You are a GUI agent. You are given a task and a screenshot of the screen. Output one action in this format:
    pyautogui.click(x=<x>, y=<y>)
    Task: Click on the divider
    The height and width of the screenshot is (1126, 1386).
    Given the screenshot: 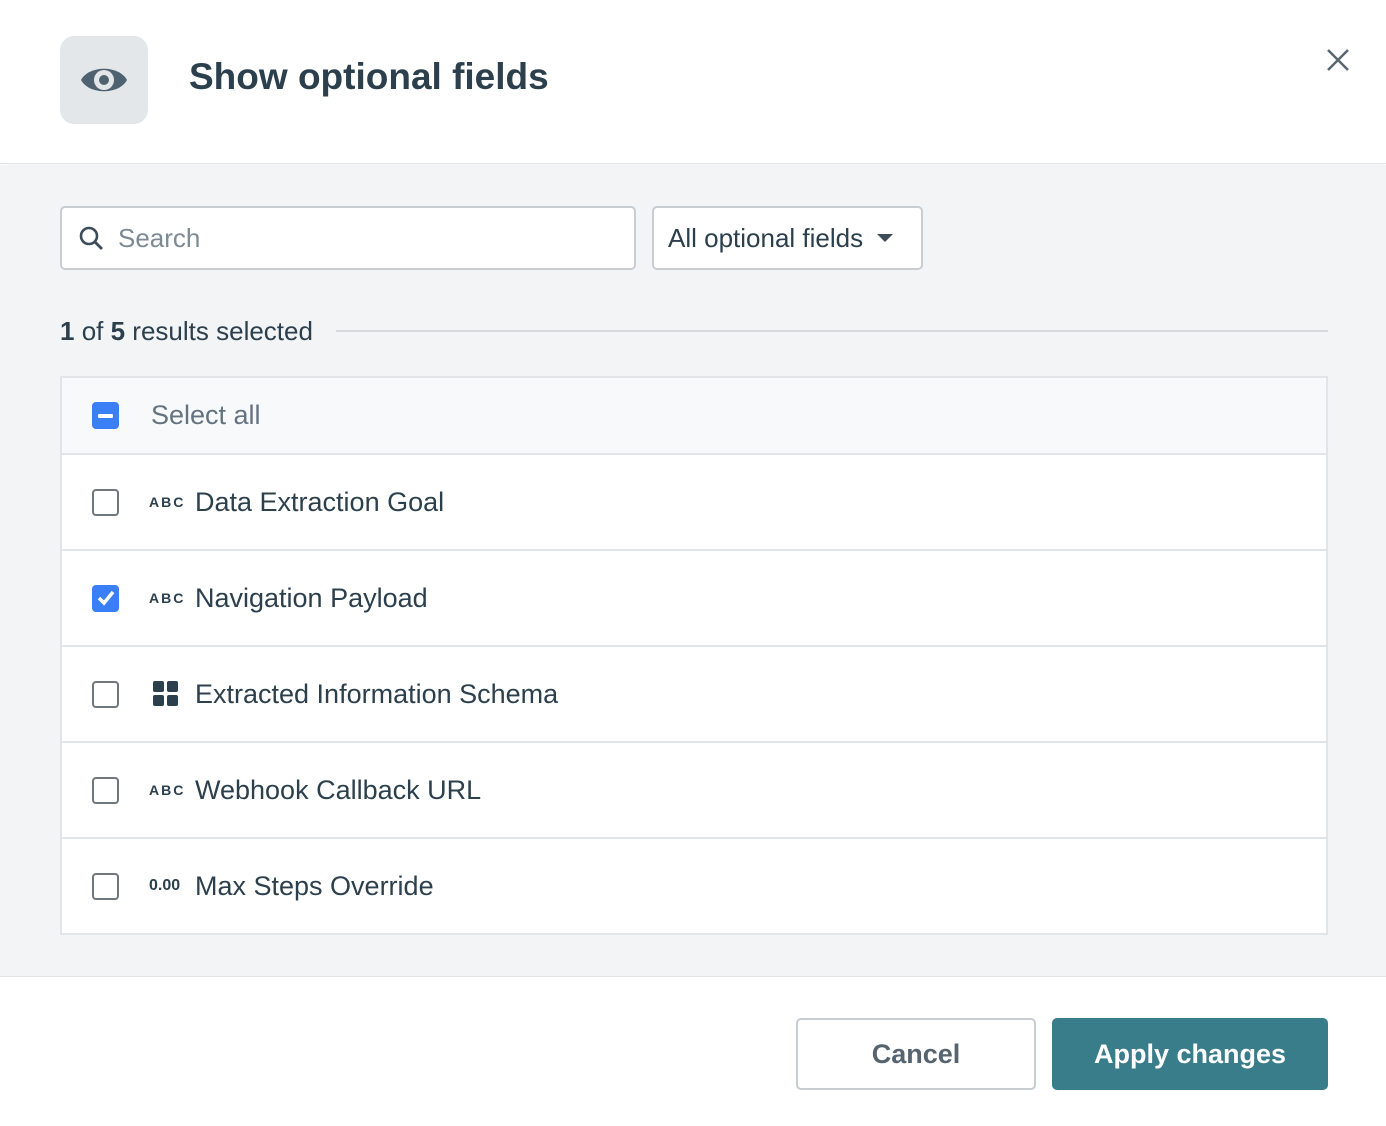 What is the action you would take?
    pyautogui.click(x=832, y=331)
    